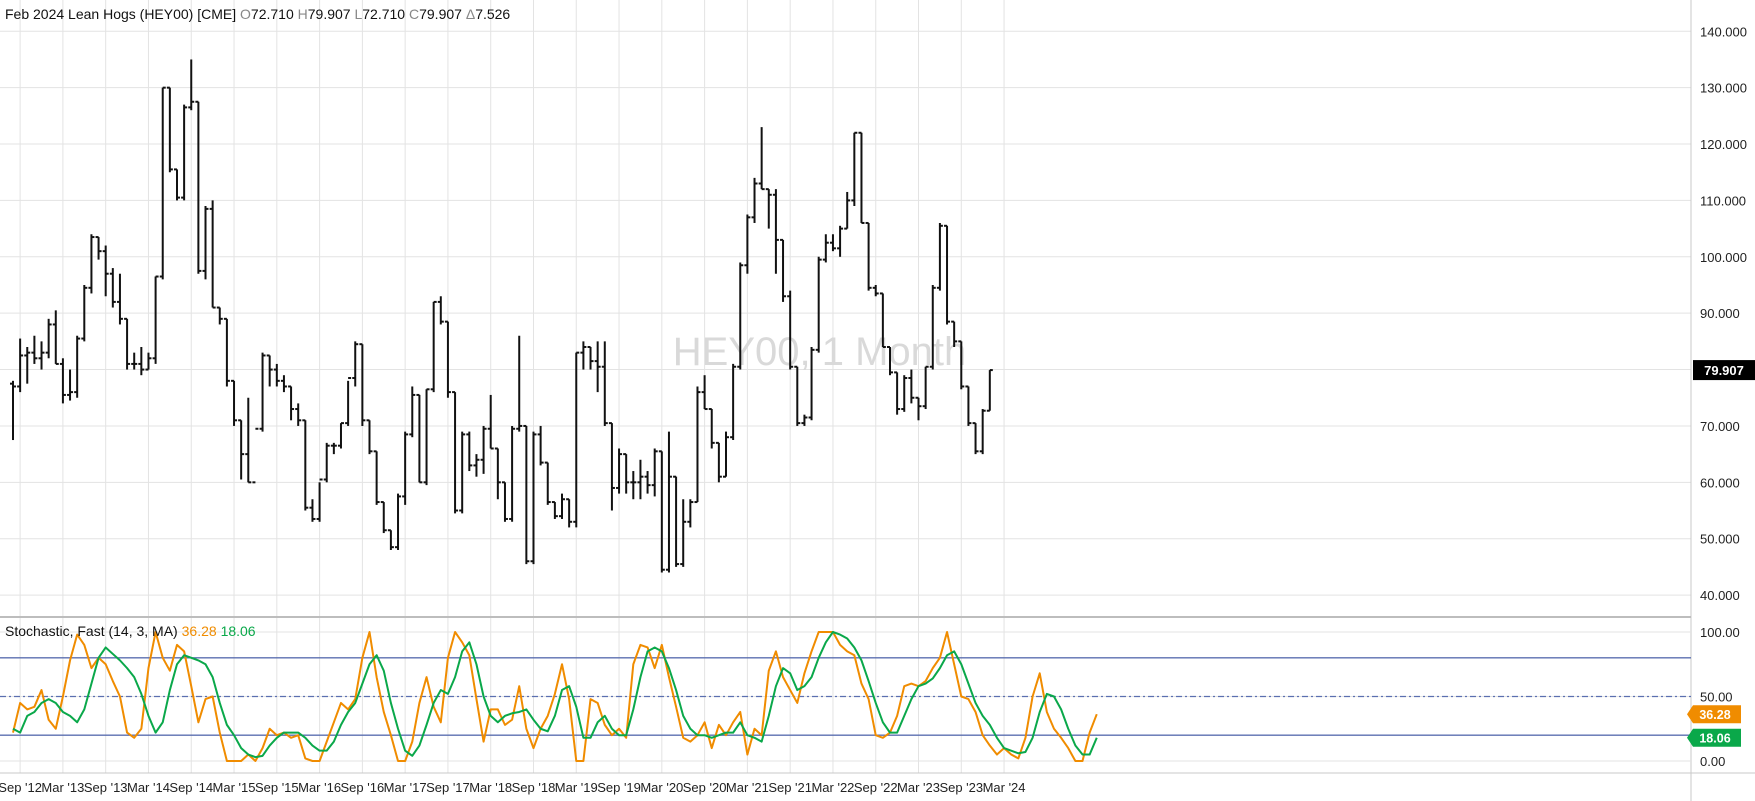 Image resolution: width=1755 pixels, height=801 pixels. What do you see at coordinates (148, 787) in the screenshot?
I see `x-tick-label: Mar '14` at bounding box center [148, 787].